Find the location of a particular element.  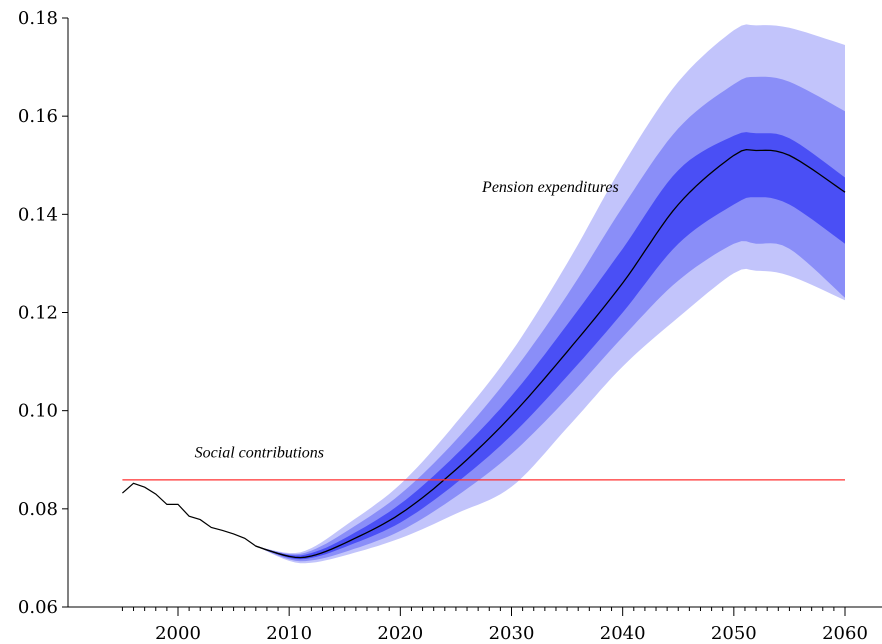

y-tick-label: 0.10 is located at coordinates (38, 411).